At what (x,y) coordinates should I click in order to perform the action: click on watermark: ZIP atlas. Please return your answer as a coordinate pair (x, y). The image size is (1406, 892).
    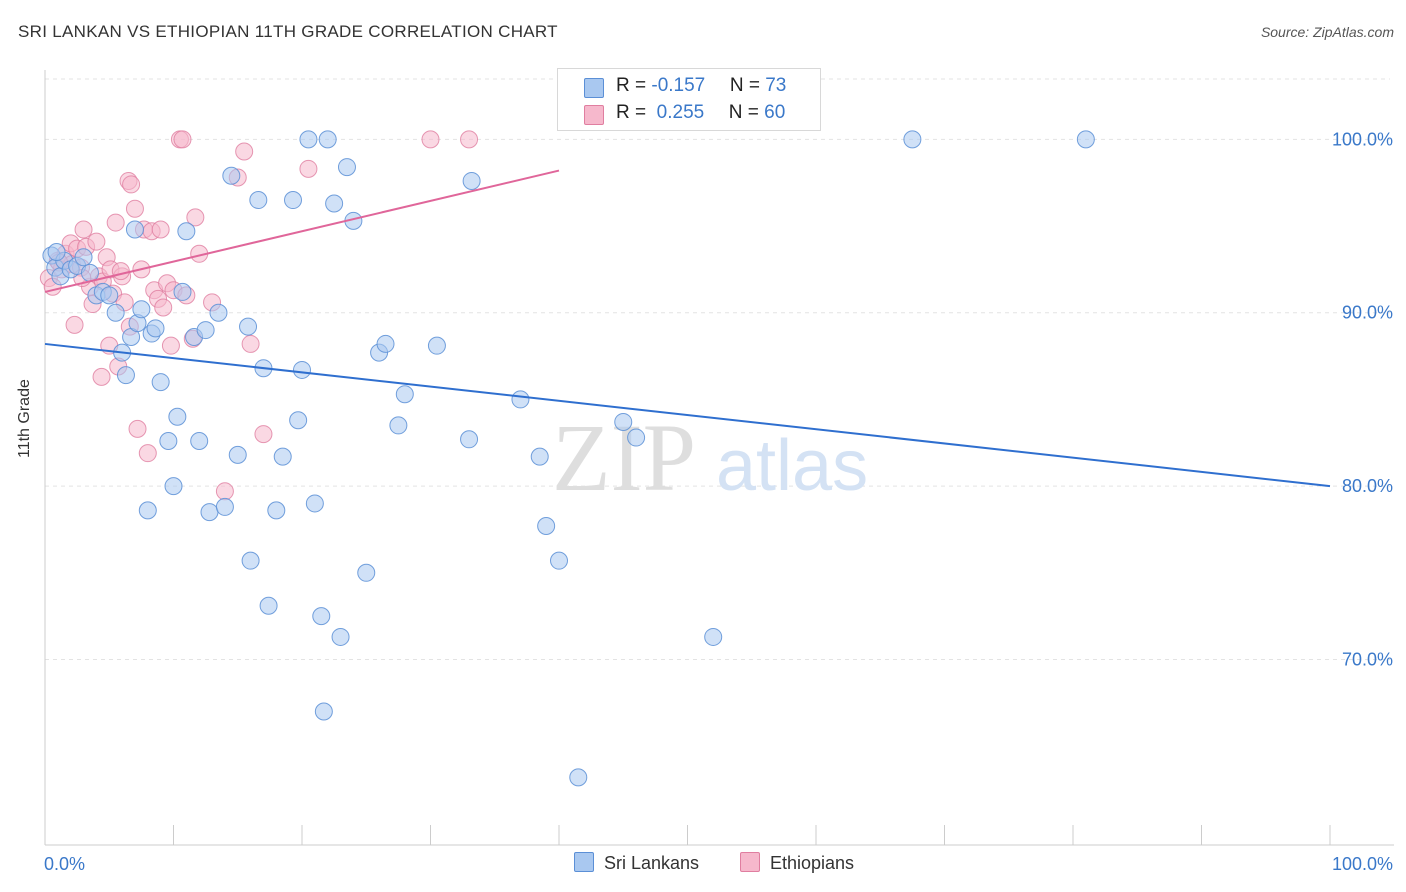
    Looking at the image, I should click on (710, 457).